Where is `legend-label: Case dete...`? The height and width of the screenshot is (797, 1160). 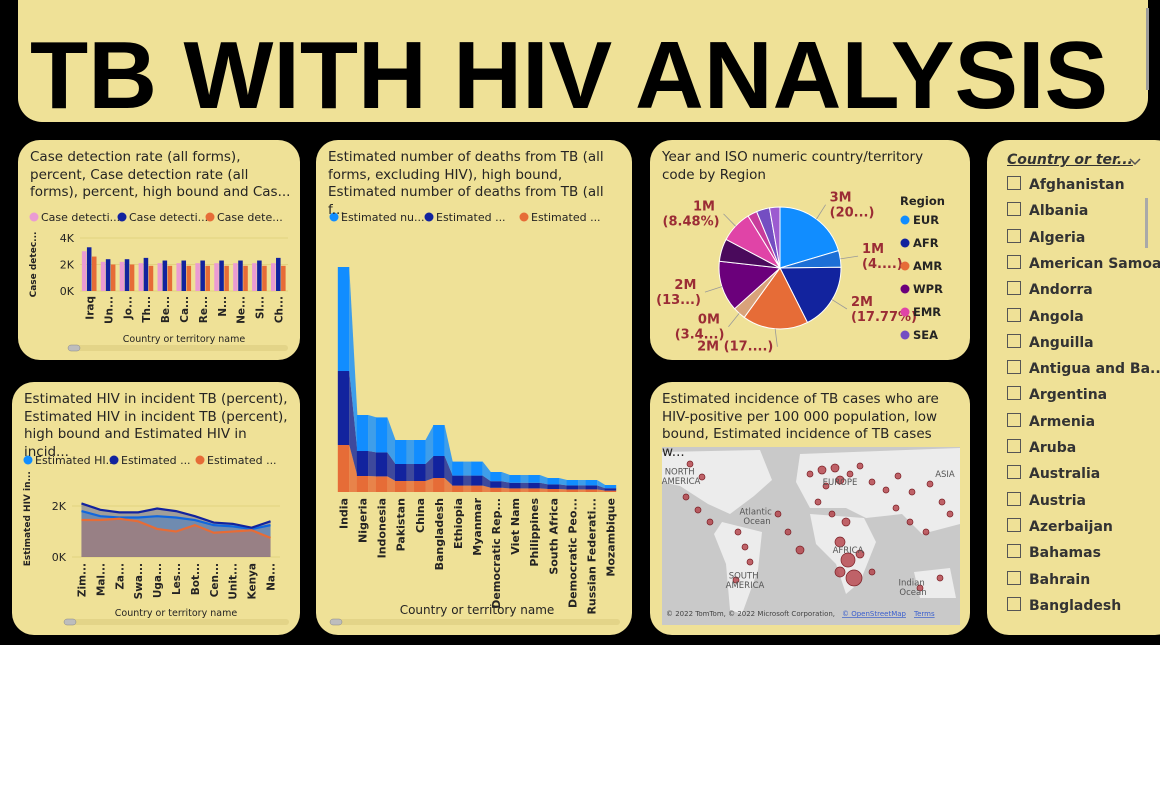 legend-label: Case dete... is located at coordinates (250, 217).